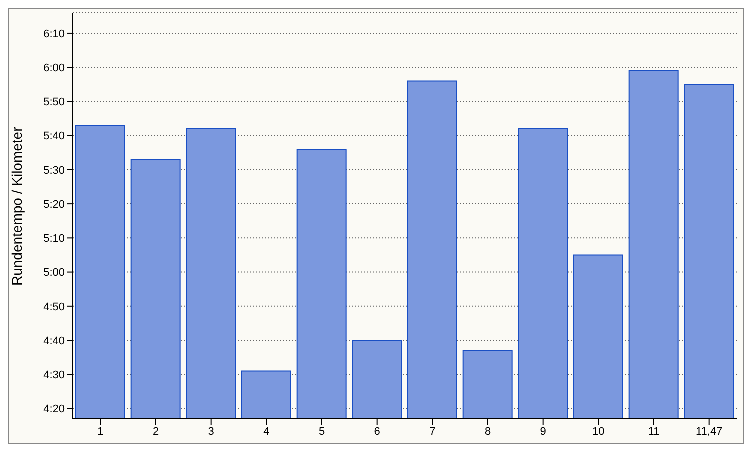 The height and width of the screenshot is (450, 750). I want to click on y-tick-label: 5:30, so click(54, 170).